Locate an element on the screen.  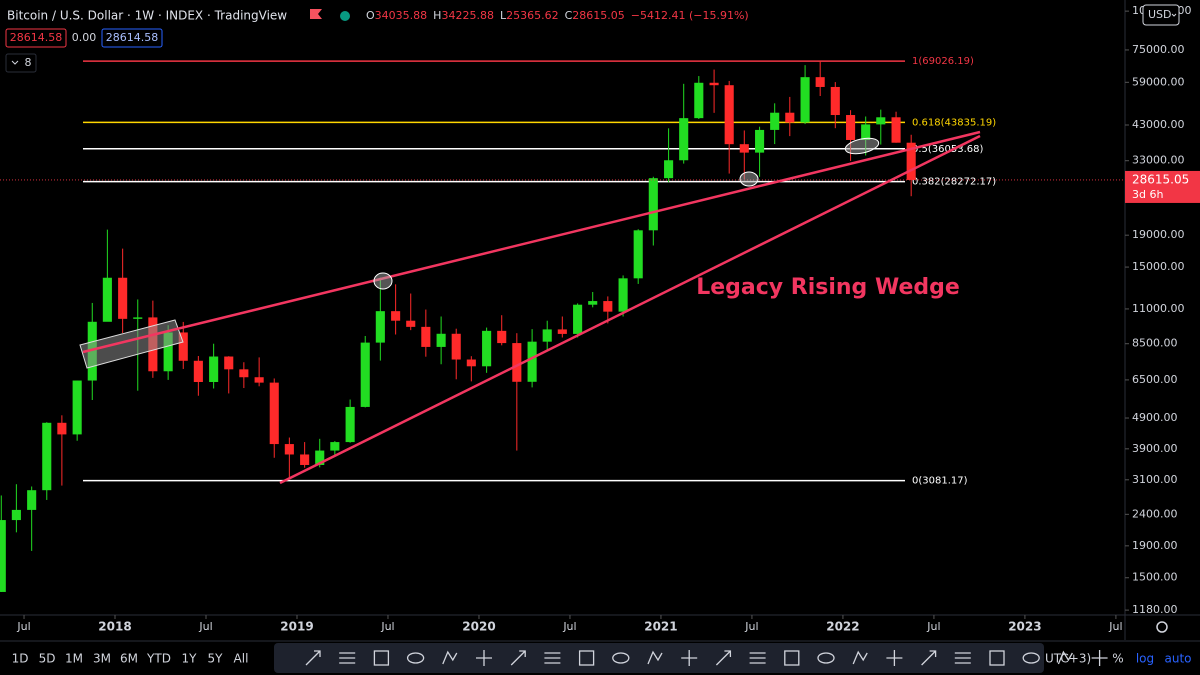
y-tick-label: 19000.00 is located at coordinates (1158, 234).